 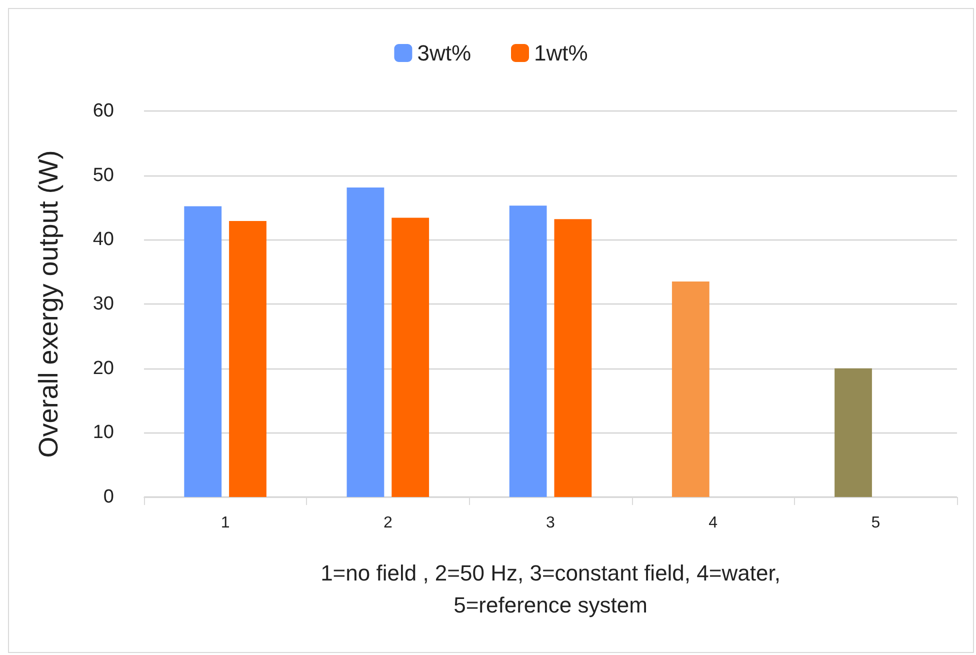 What do you see at coordinates (103, 304) in the screenshot?
I see `y-tick-label: 30` at bounding box center [103, 304].